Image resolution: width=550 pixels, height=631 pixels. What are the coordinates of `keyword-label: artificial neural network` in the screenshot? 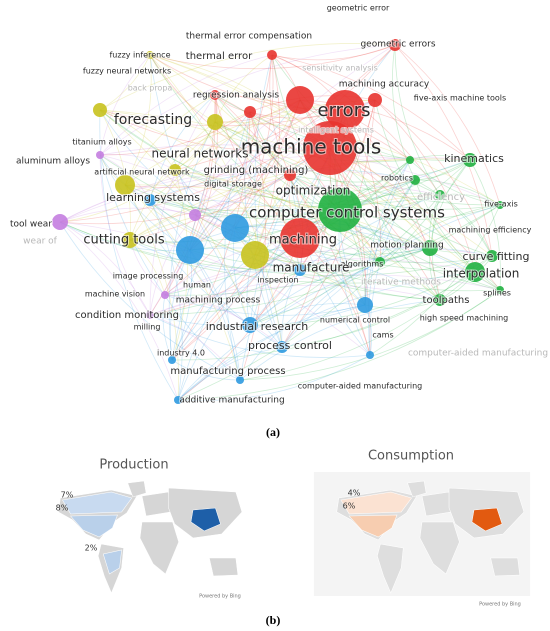 It's located at (142, 172).